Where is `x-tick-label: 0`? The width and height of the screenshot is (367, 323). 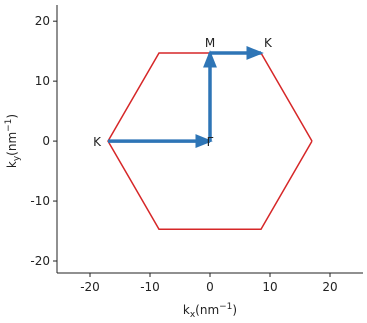
x-tick-label: 0 is located at coordinates (210, 287).